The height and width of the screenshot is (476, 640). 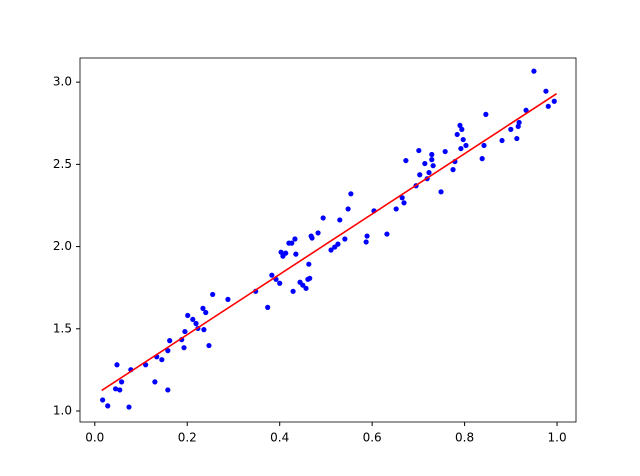 What do you see at coordinates (279, 438) in the screenshot?
I see `x-tick-label: 0.4` at bounding box center [279, 438].